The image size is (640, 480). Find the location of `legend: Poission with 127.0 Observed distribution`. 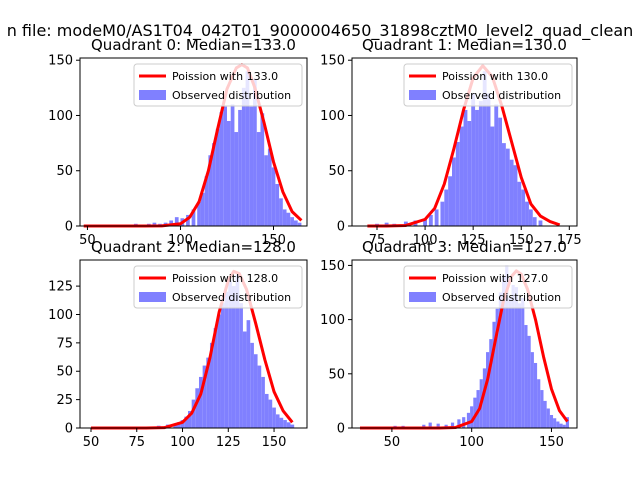

legend: Poission with 127.0 Observed distribution is located at coordinates (488, 287).